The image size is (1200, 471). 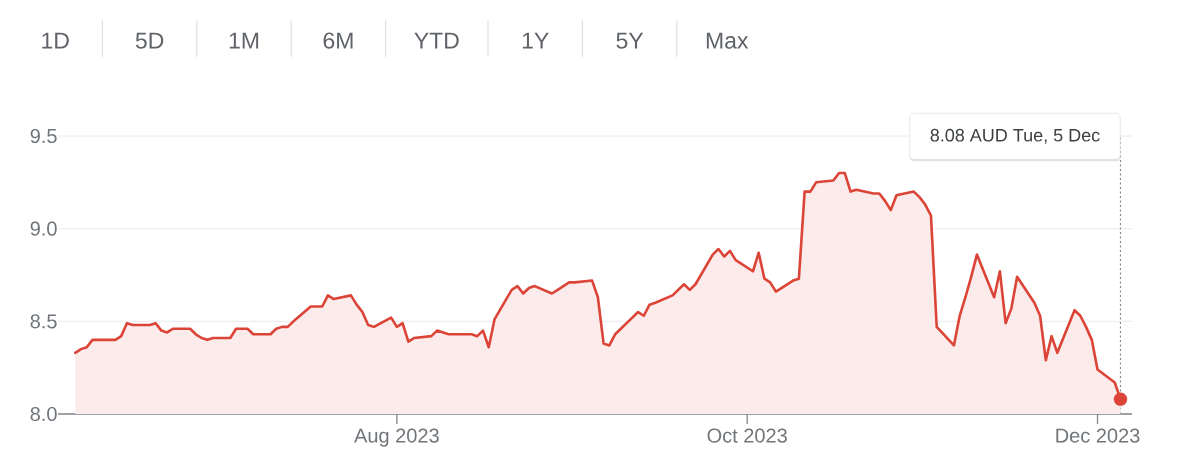 What do you see at coordinates (396, 437) in the screenshot?
I see `x-tick-label: Aug 2023` at bounding box center [396, 437].